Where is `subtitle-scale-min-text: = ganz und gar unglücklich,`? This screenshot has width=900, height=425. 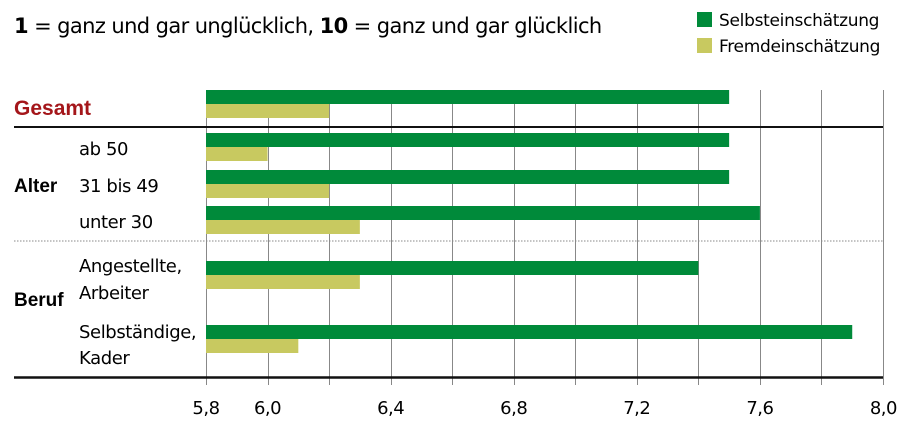
subtitle-scale-min-text: = ganz und gar unglücklich, is located at coordinates (174, 26).